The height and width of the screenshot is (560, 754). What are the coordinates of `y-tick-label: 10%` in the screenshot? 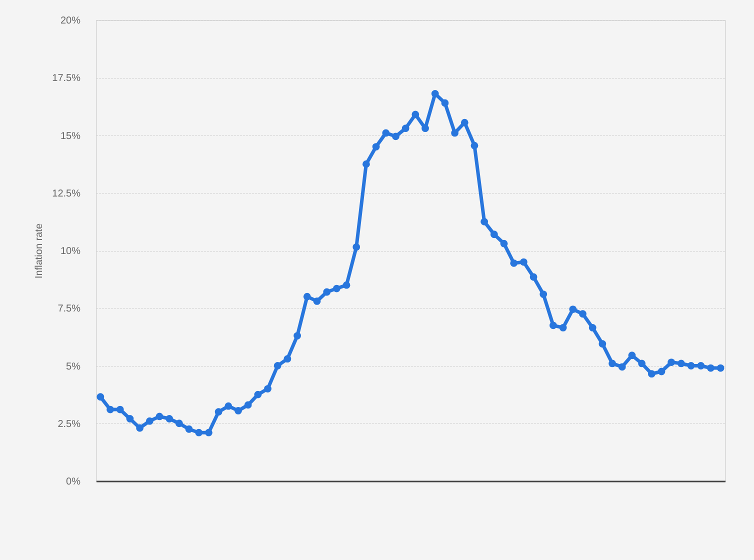 It's located at (70, 251).